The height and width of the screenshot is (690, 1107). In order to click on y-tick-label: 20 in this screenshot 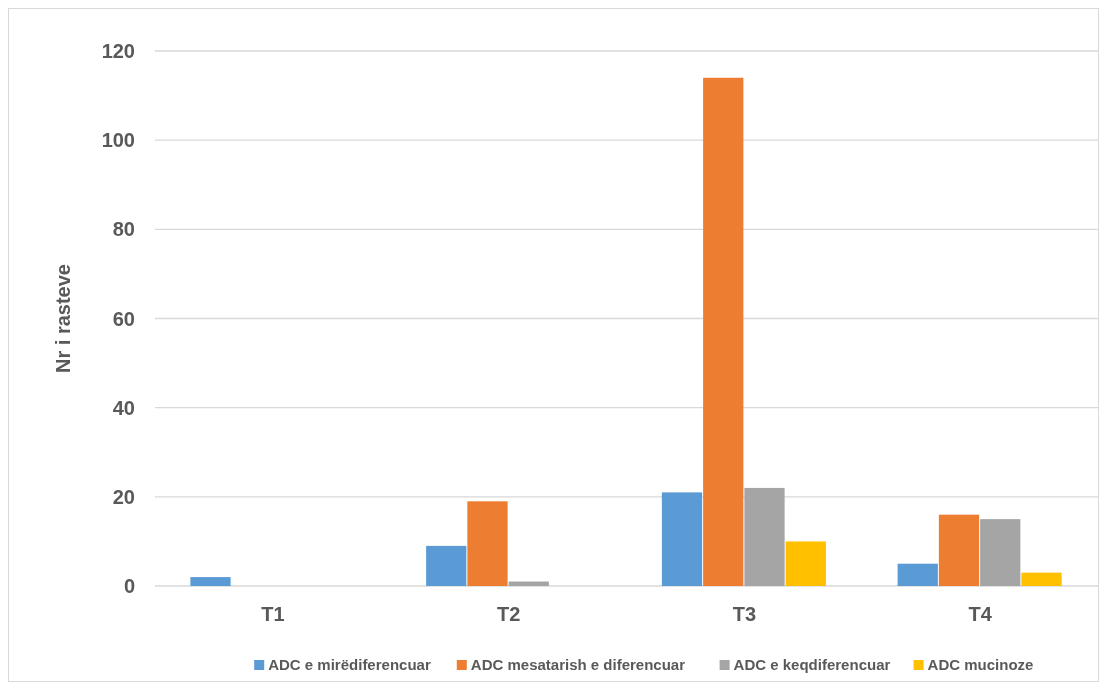, I will do `click(123, 496)`.